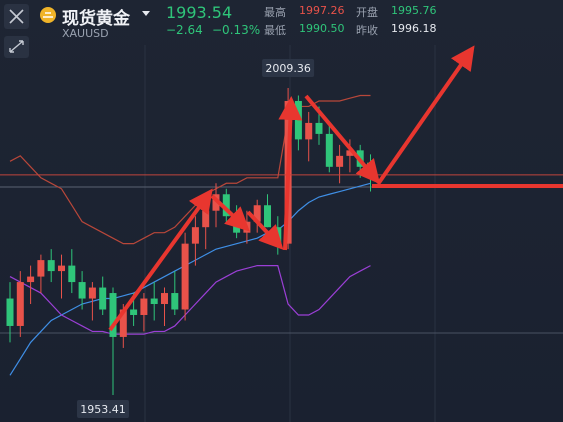 This screenshot has width=563, height=422. I want to click on price-change-pct: −0.13%, so click(236, 30).